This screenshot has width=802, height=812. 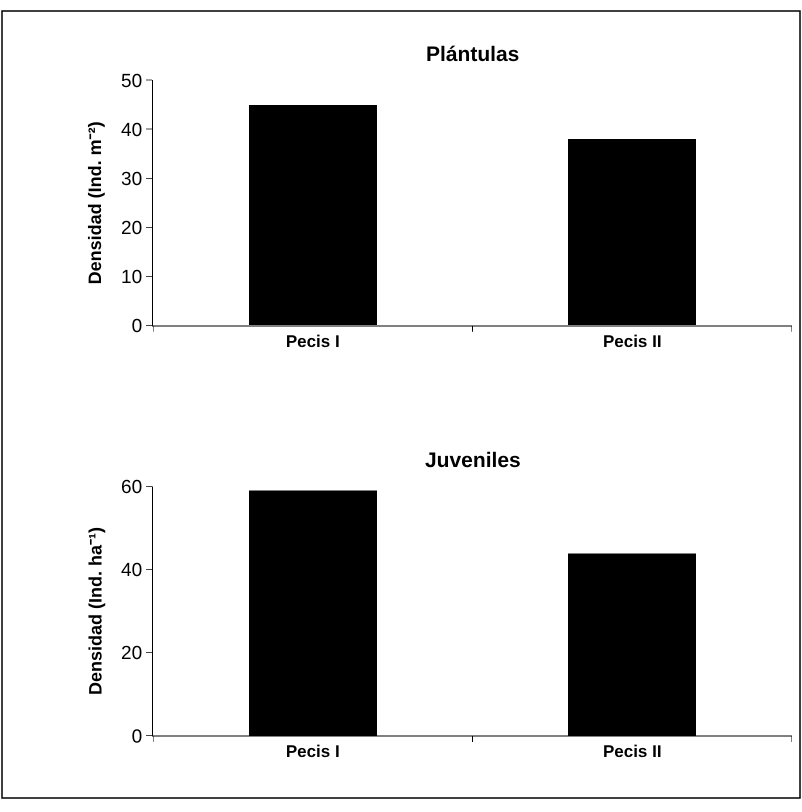 What do you see at coordinates (131, 81) in the screenshot?
I see `y-tick-label: 50` at bounding box center [131, 81].